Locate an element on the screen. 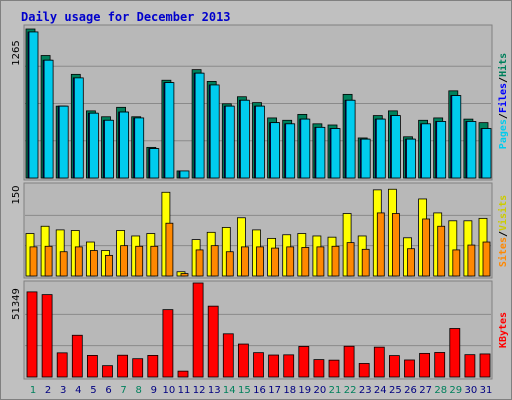 This screenshot has height=400, width=512. x-tick-label: 31 is located at coordinates (486, 390).